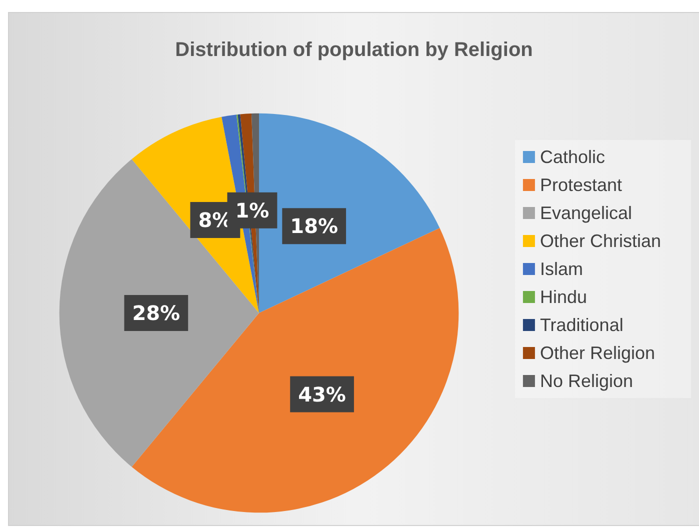 The width and height of the screenshot is (699, 527). Describe the element at coordinates (582, 325) in the screenshot. I see `legend-label: Traditional` at that location.